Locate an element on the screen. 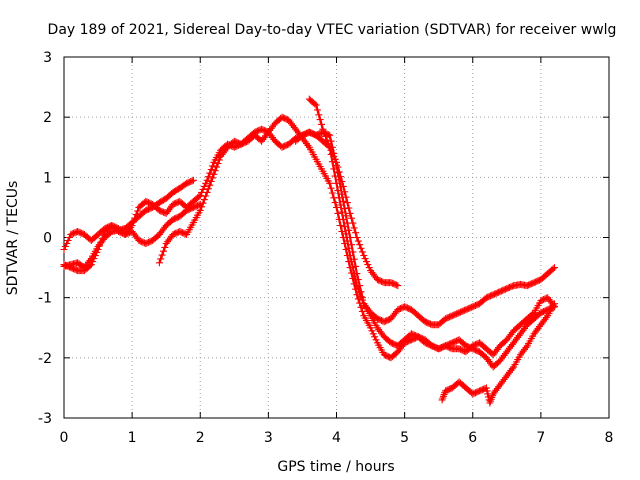  y-tick-label: 2 is located at coordinates (47, 118).